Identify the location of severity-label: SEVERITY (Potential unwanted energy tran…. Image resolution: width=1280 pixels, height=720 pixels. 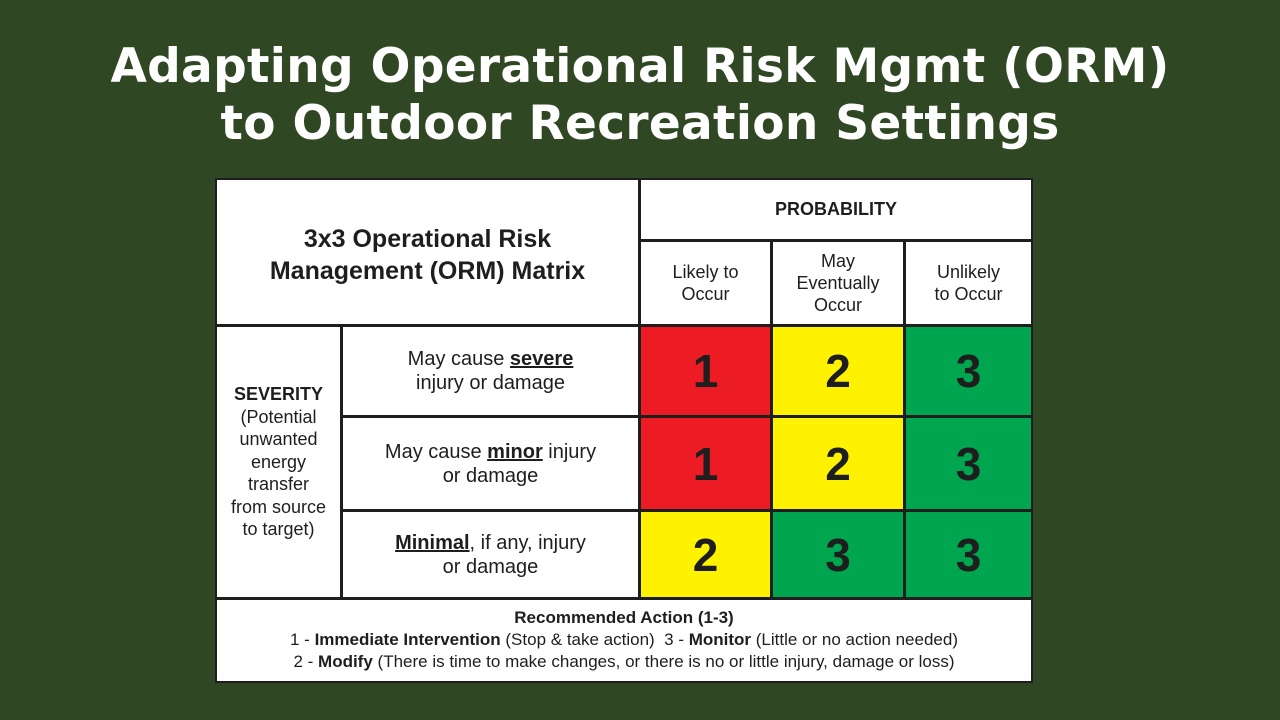
(280, 463).